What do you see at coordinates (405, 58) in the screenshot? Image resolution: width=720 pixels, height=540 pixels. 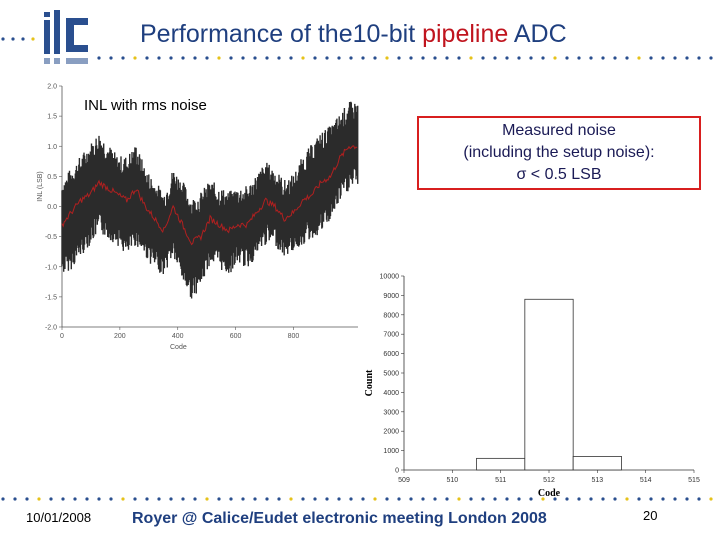 I see `header-dots` at bounding box center [405, 58].